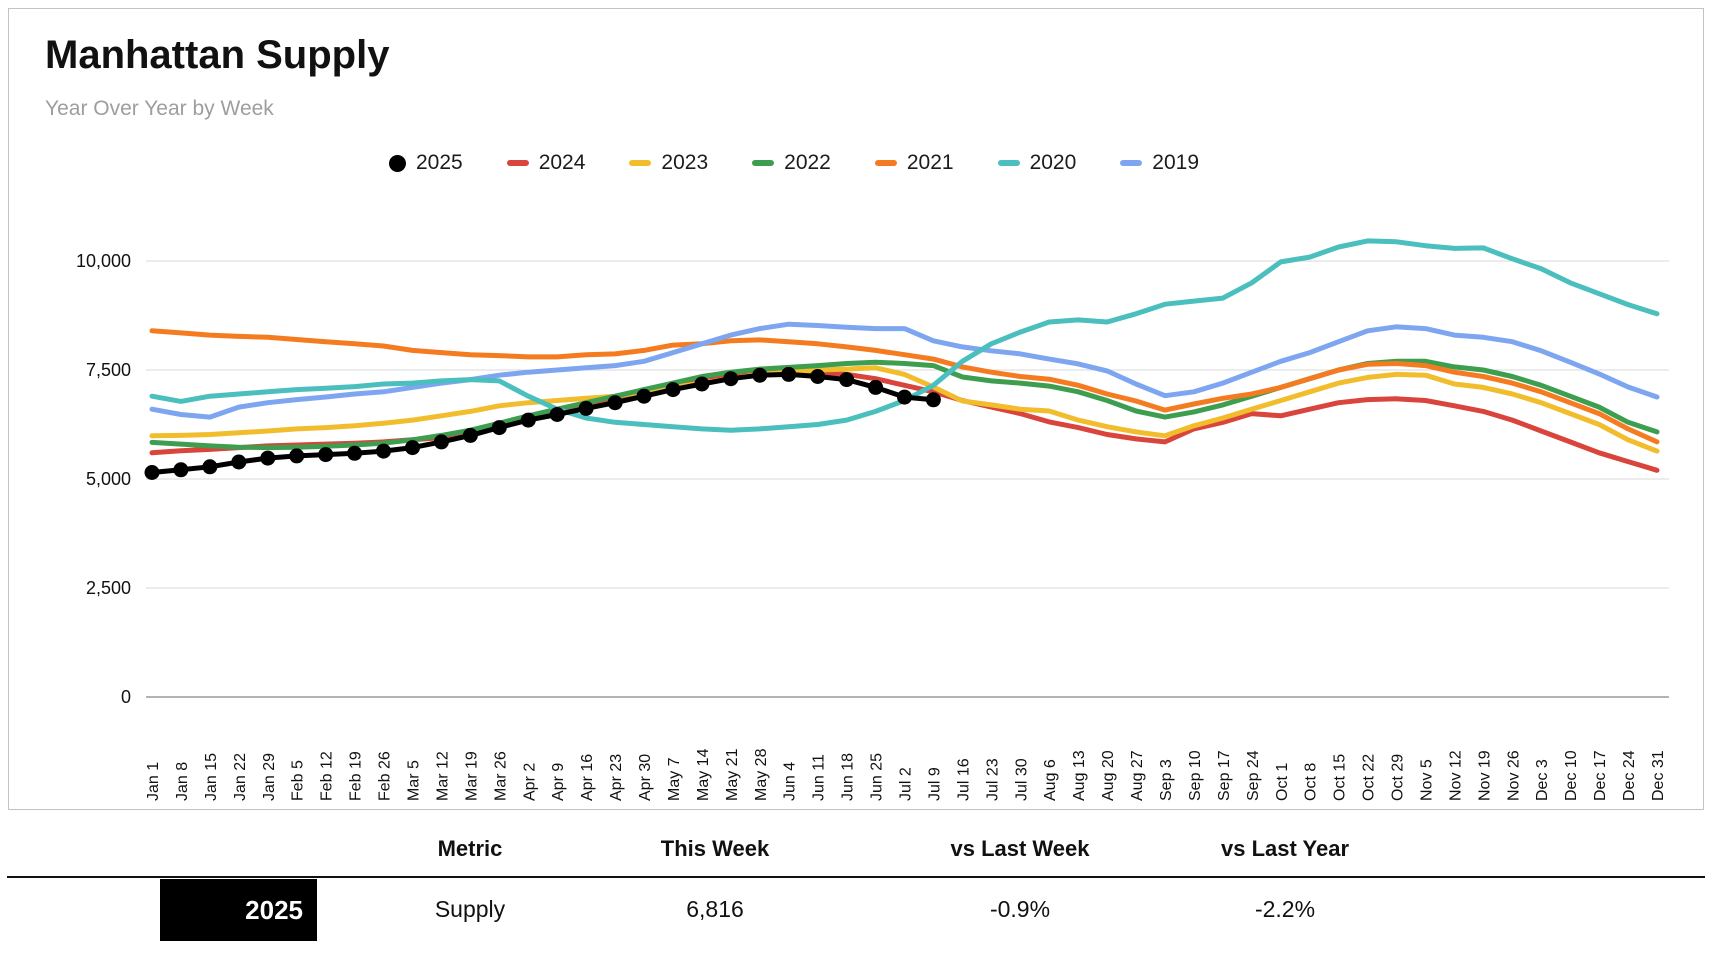 Image resolution: width=1712 pixels, height=956 pixels. Describe the element at coordinates (992, 779) in the screenshot. I see `x-tick-label: Jul 23` at that location.